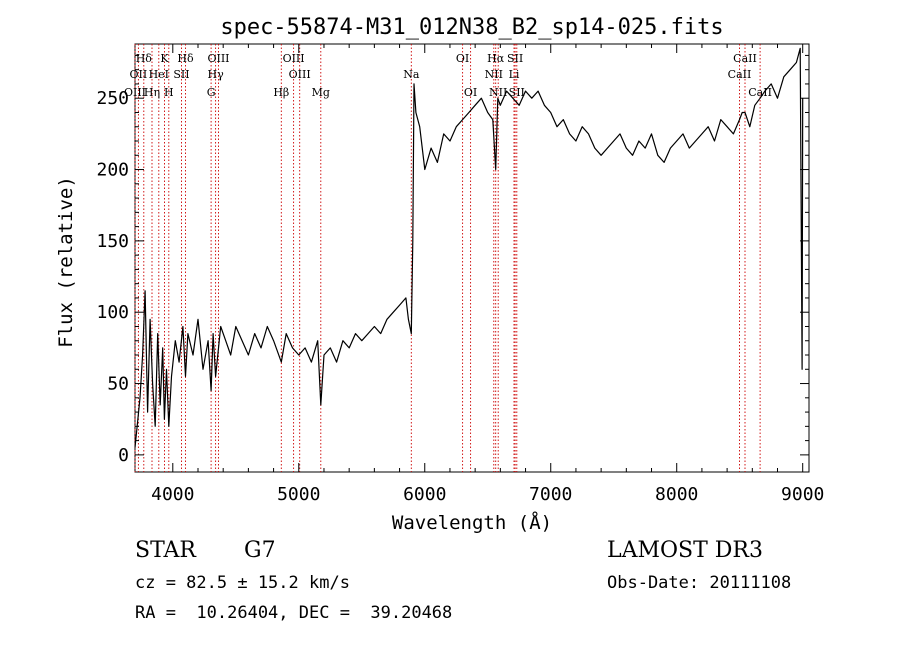  What do you see at coordinates (685, 550) in the screenshot?
I see `survey-name: LAMOST DR3` at bounding box center [685, 550].